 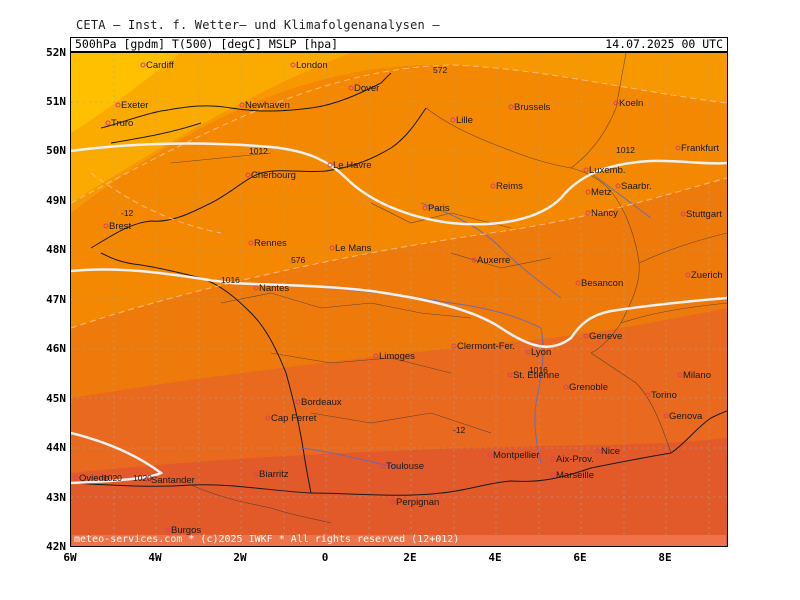 What do you see at coordinates (664, 44) in the screenshot?
I see `valid-datetime: 14.07.2025 00 UTC` at bounding box center [664, 44].